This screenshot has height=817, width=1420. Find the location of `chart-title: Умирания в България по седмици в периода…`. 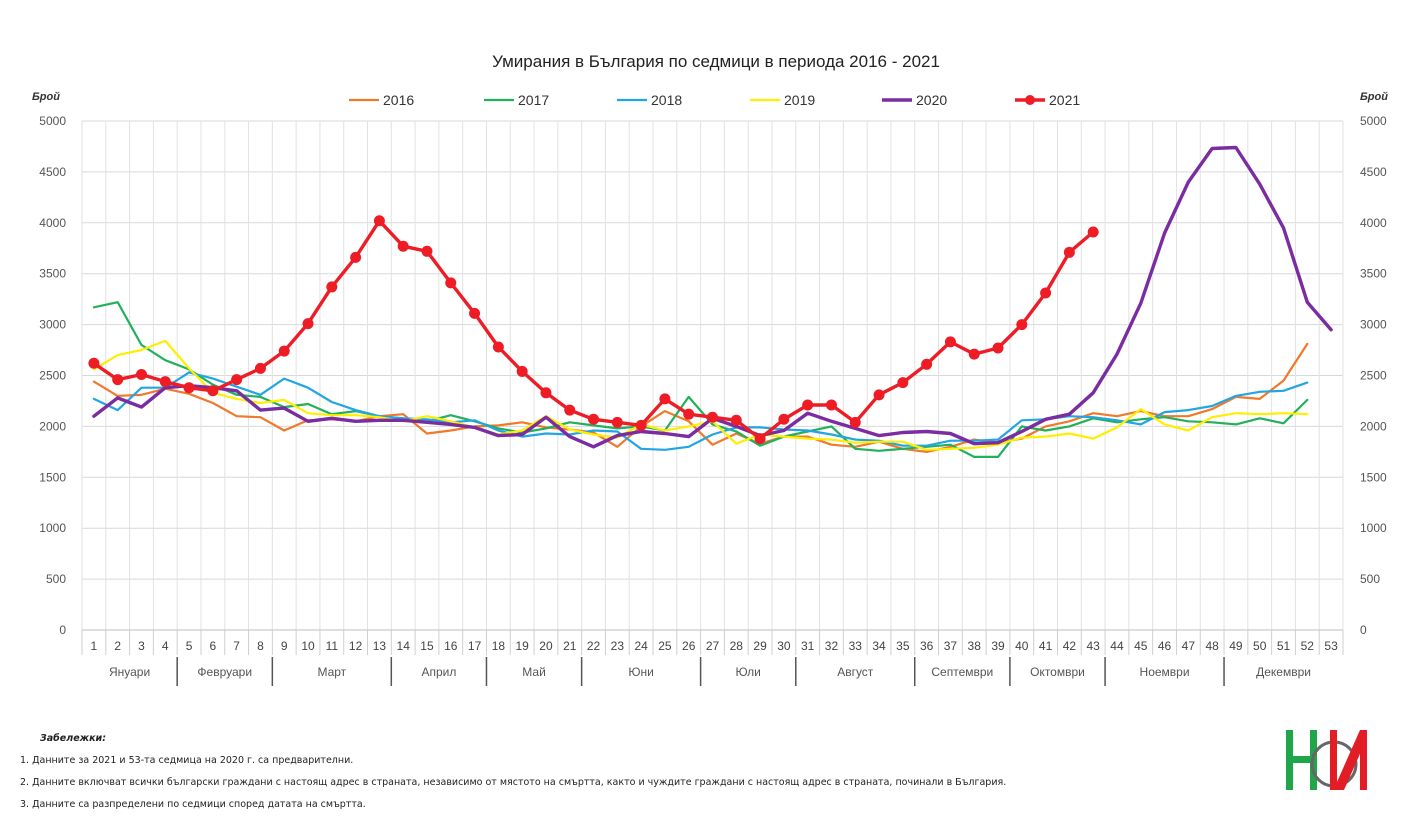

chart-title: Умирания в България по седмици в периода… is located at coordinates (716, 61).